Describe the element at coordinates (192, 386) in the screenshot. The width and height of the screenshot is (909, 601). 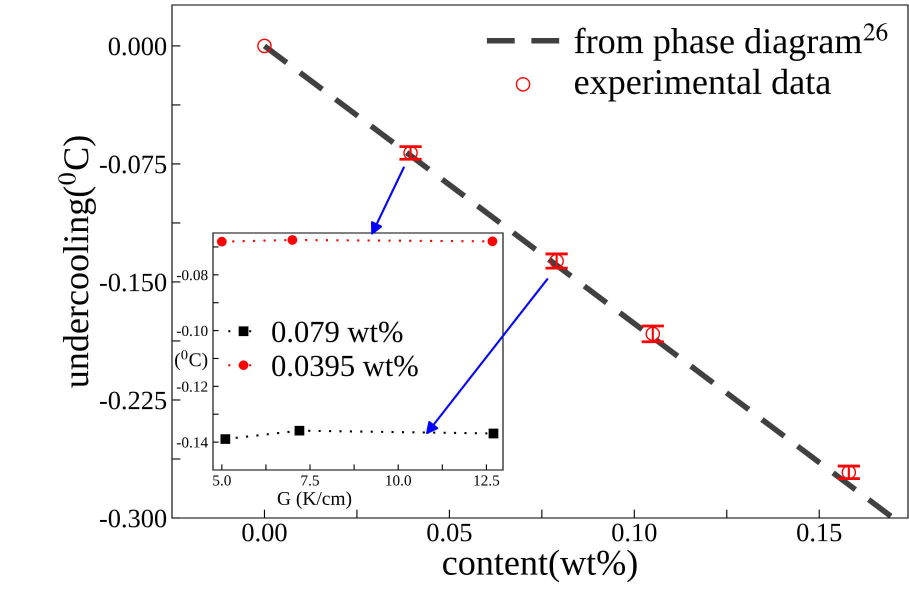
I see `y-tick-label: -0.12` at that location.